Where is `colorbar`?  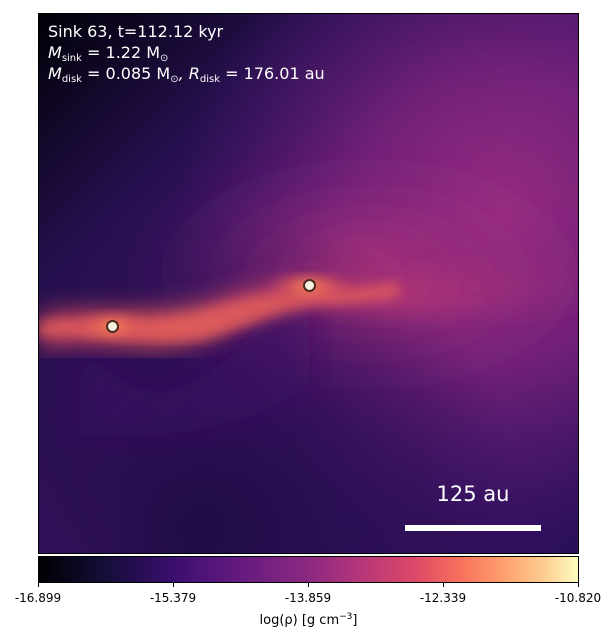
colorbar is located at coordinates (308, 569).